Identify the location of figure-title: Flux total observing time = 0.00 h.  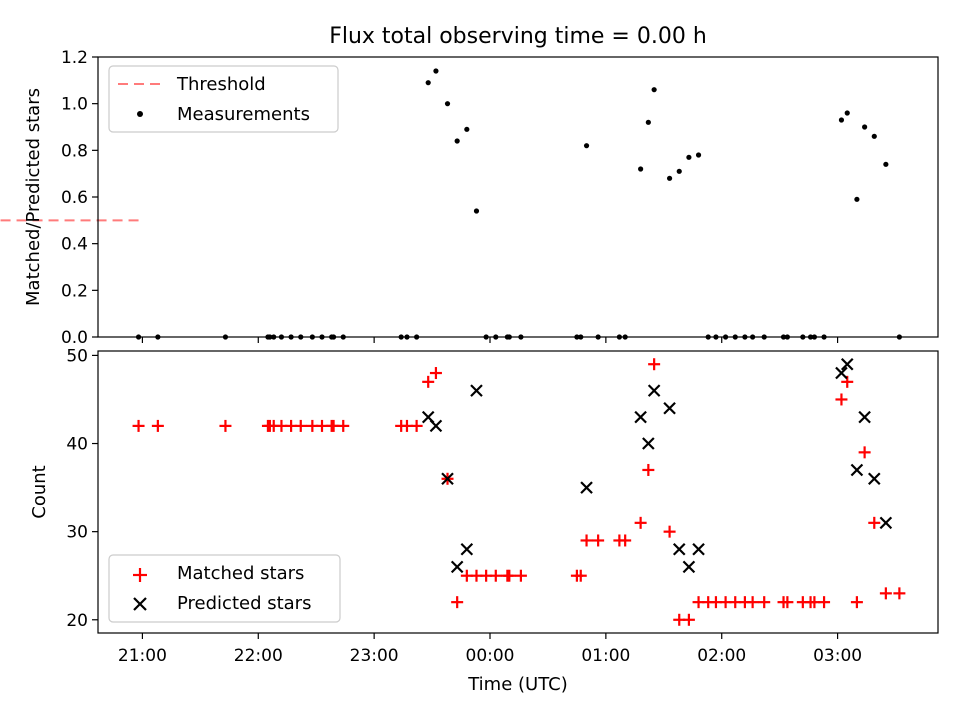
(518, 36).